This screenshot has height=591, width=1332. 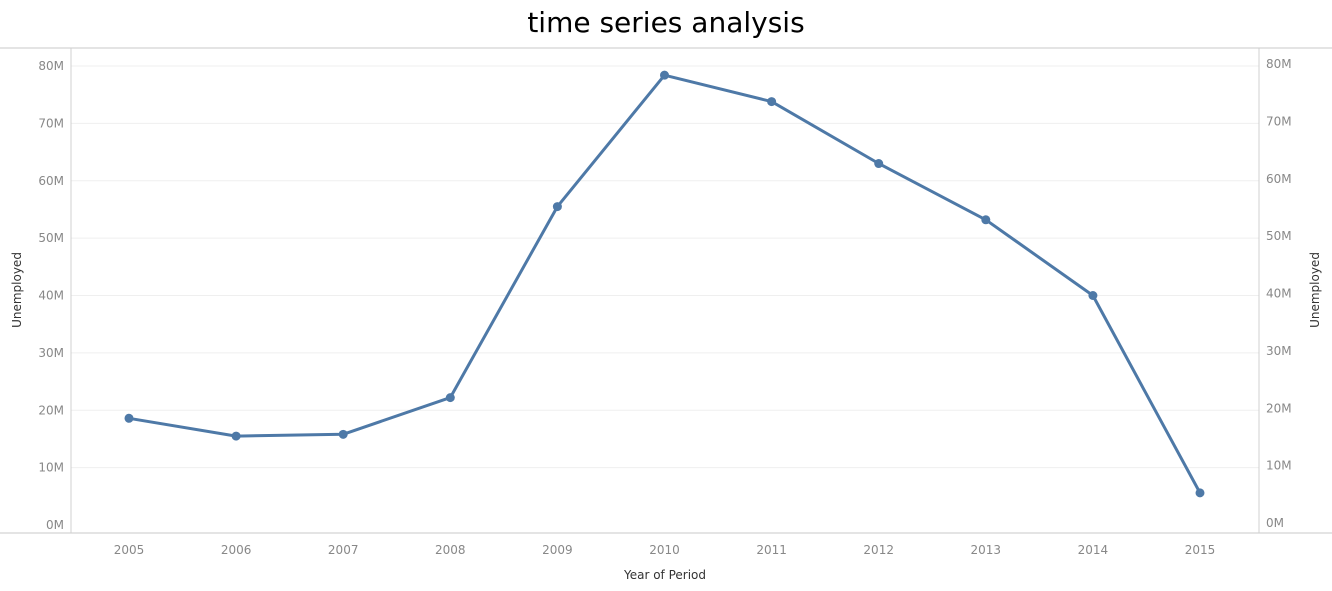 I want to click on x-tick-label: 2005, so click(x=129, y=550).